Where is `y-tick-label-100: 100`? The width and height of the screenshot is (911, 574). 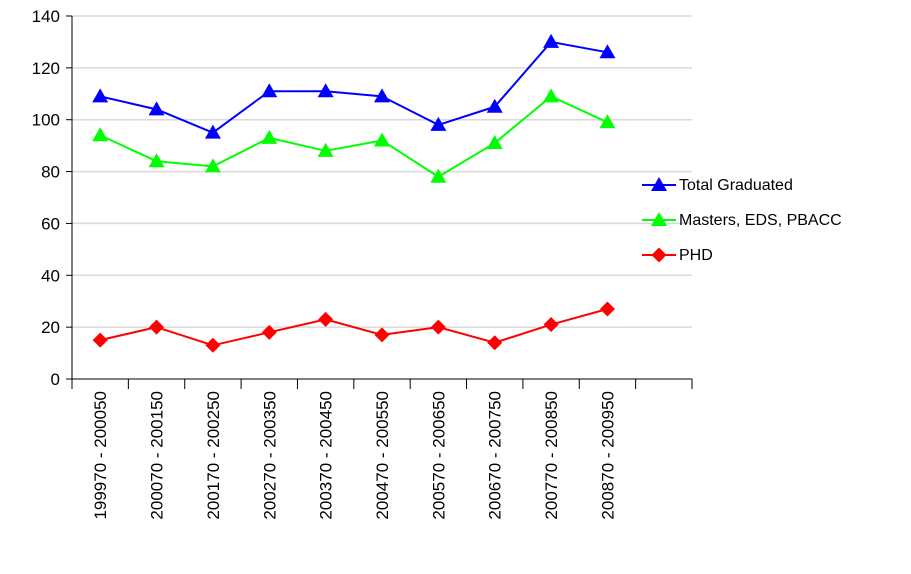
y-tick-label-100: 100 is located at coordinates (46, 120).